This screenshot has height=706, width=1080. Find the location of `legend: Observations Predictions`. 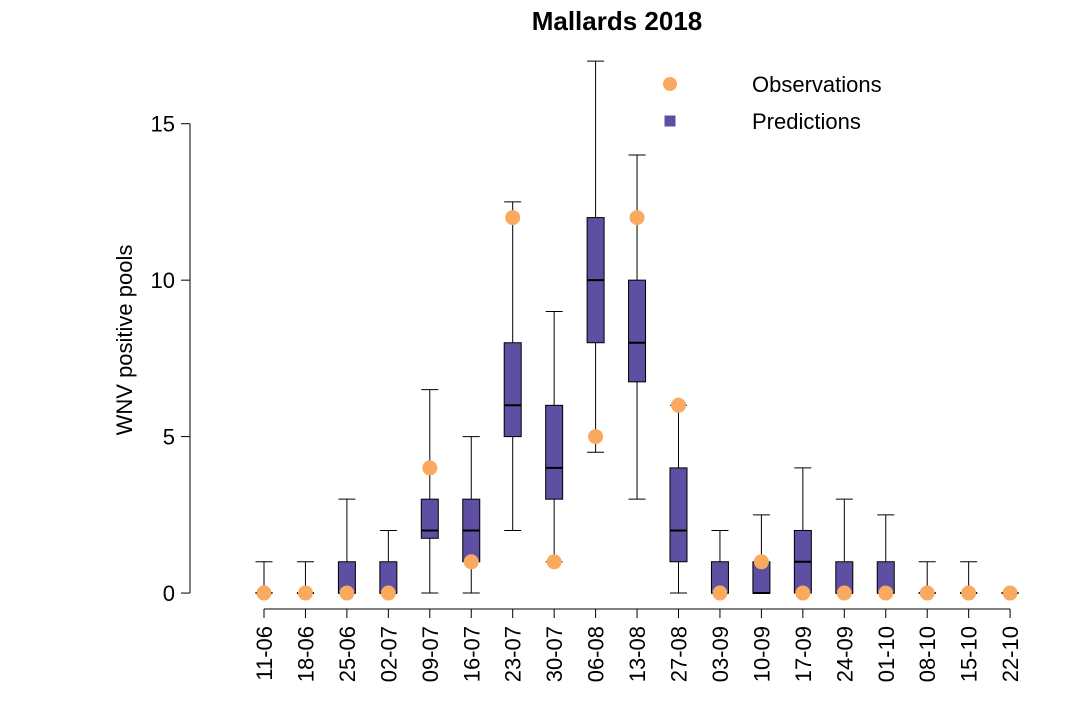

legend: Observations Predictions is located at coordinates (772, 103).